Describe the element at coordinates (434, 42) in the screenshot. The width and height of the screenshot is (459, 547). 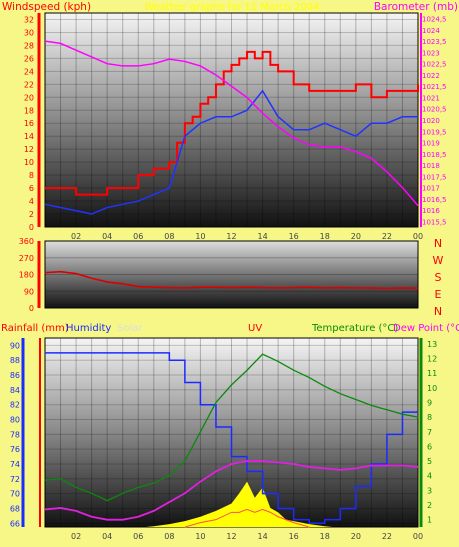
I see `y-right-tick-label: 1023,5` at that location.